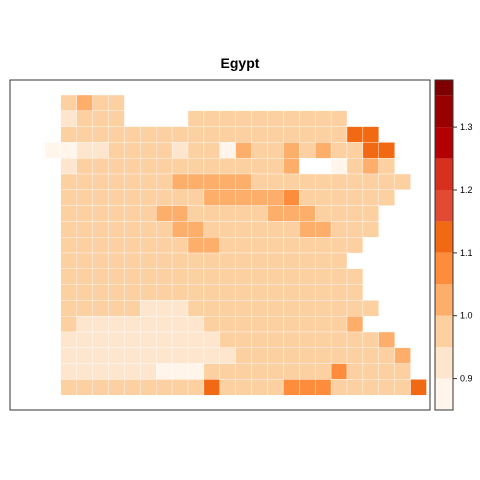 The height and width of the screenshot is (480, 480). What do you see at coordinates (466, 316) in the screenshot?
I see `colorbar-tick-label: 1.0` at bounding box center [466, 316].